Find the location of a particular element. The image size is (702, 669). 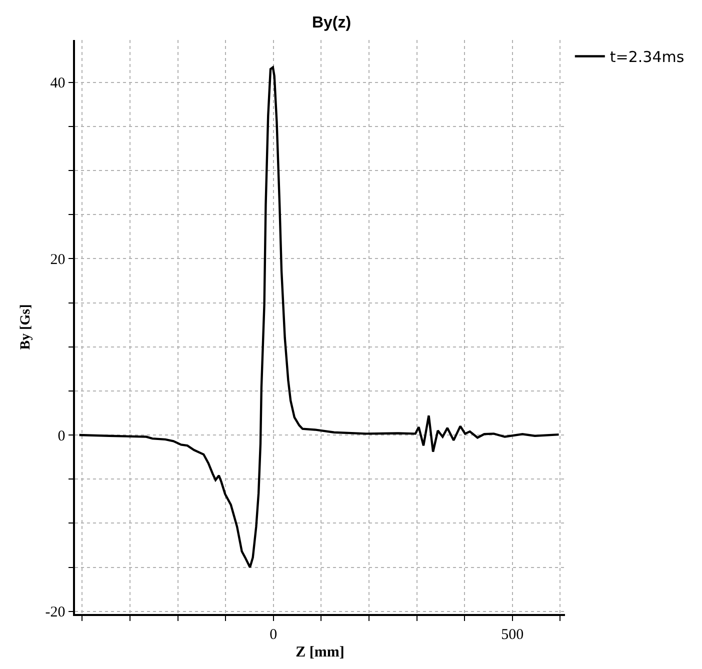

y-tick-label: 20 is located at coordinates (58, 260).